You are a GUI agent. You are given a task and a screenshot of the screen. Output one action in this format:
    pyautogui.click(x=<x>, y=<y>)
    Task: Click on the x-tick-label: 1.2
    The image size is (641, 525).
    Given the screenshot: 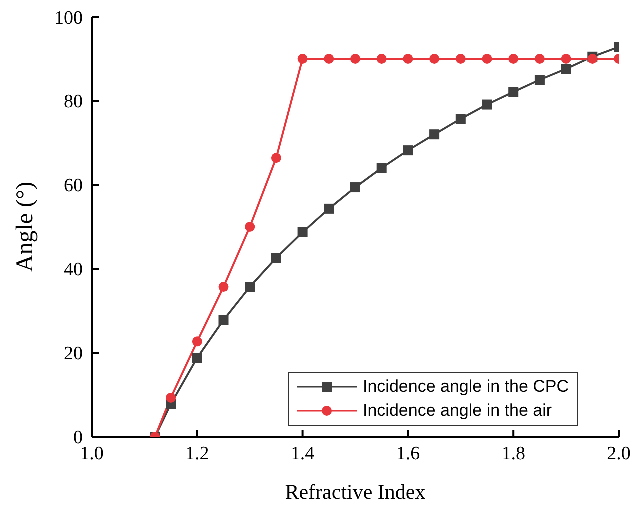 What is the action you would take?
    pyautogui.click(x=198, y=453)
    